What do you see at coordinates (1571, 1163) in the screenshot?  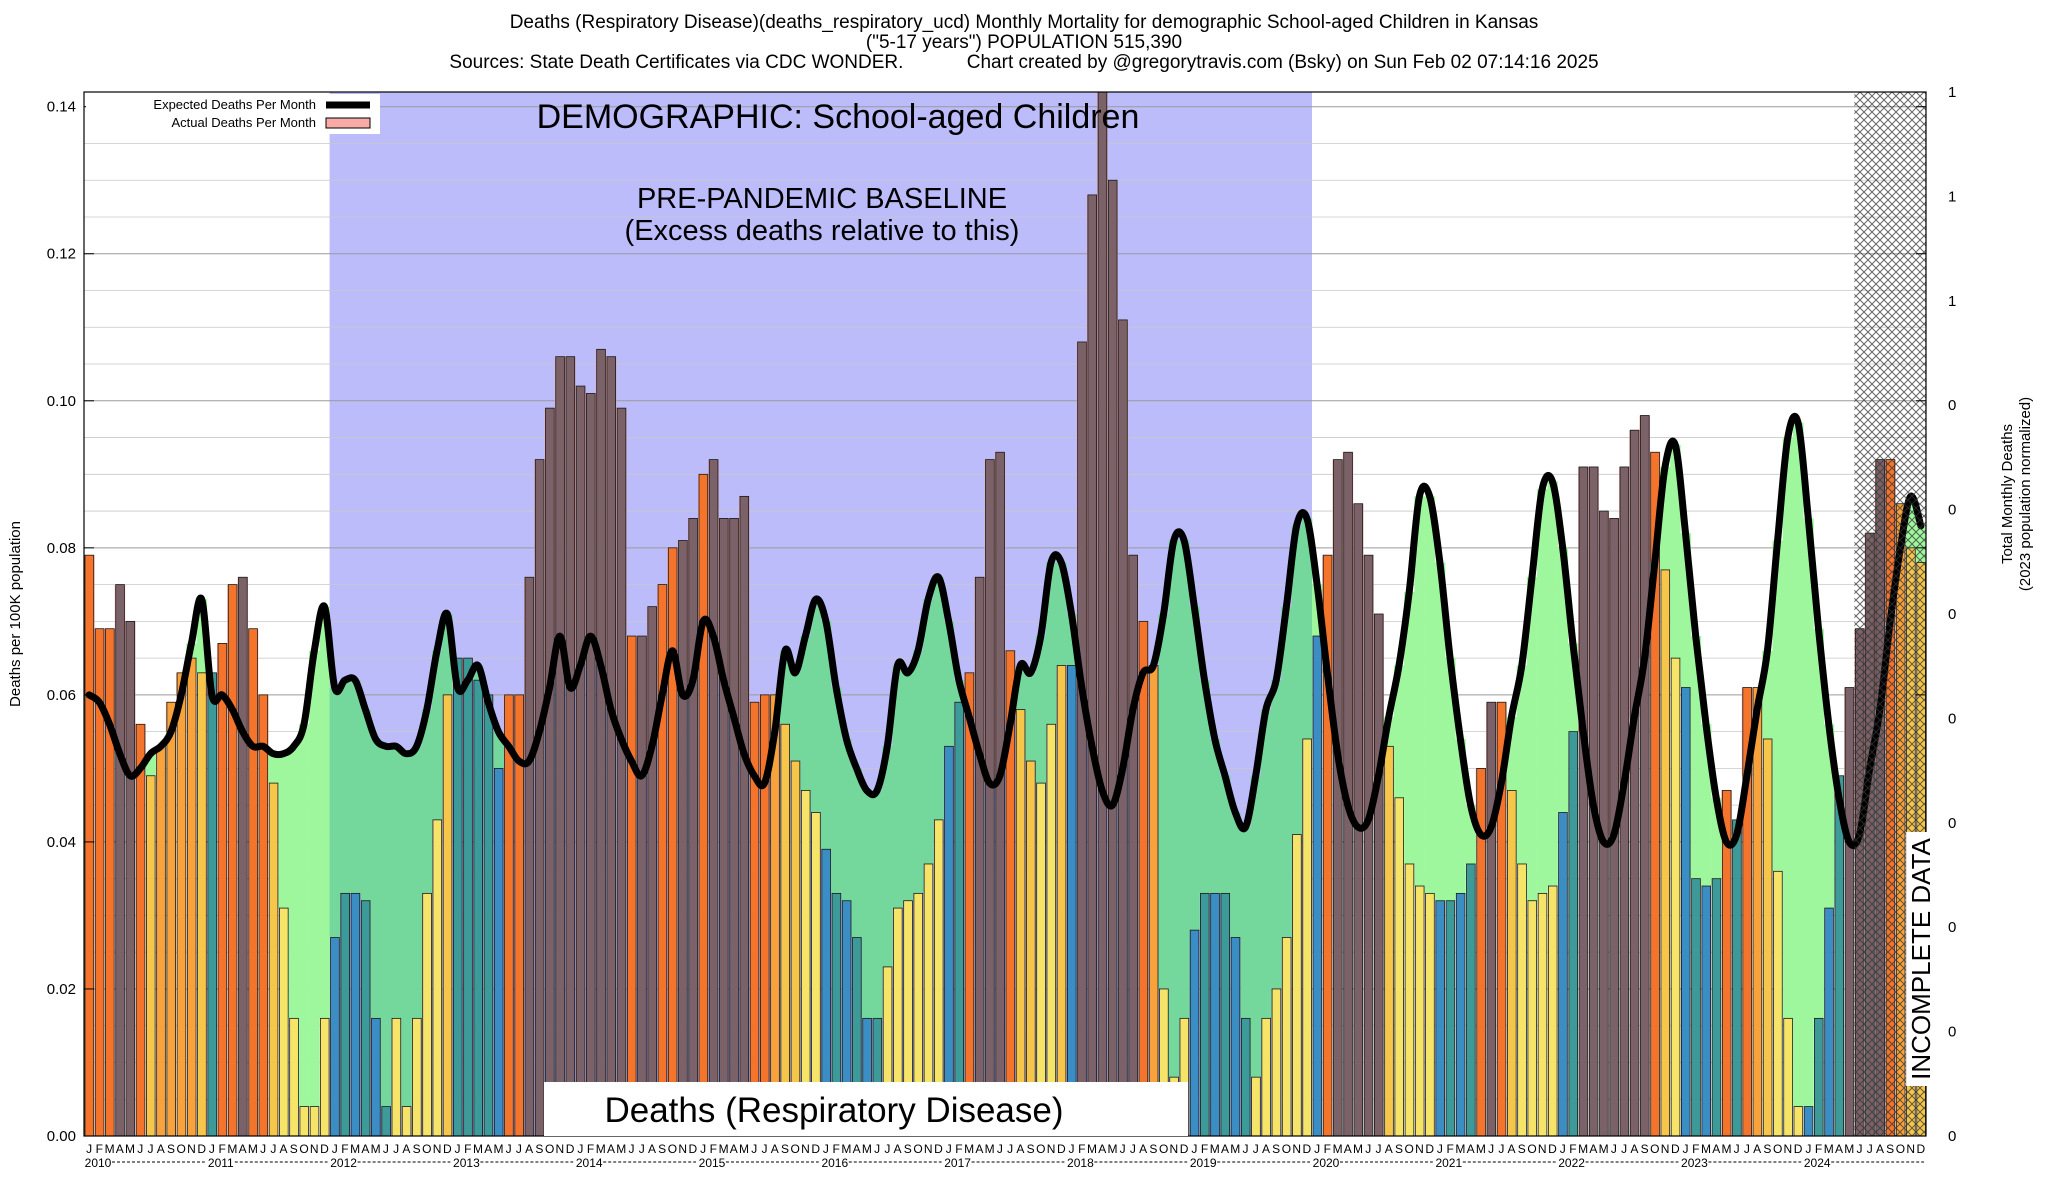 I see `x-year-label: 2022` at bounding box center [1571, 1163].